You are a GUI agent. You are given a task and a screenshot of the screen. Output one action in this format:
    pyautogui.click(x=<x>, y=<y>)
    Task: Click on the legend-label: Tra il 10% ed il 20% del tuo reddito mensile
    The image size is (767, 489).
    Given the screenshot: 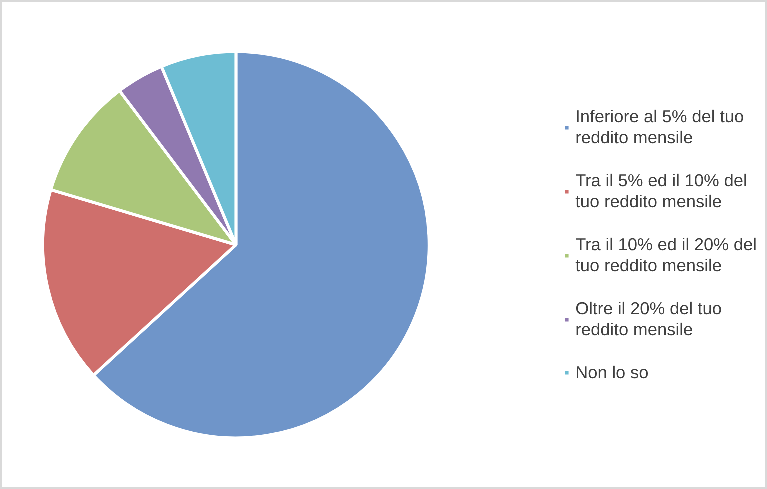 What is the action you would take?
    pyautogui.click(x=666, y=255)
    